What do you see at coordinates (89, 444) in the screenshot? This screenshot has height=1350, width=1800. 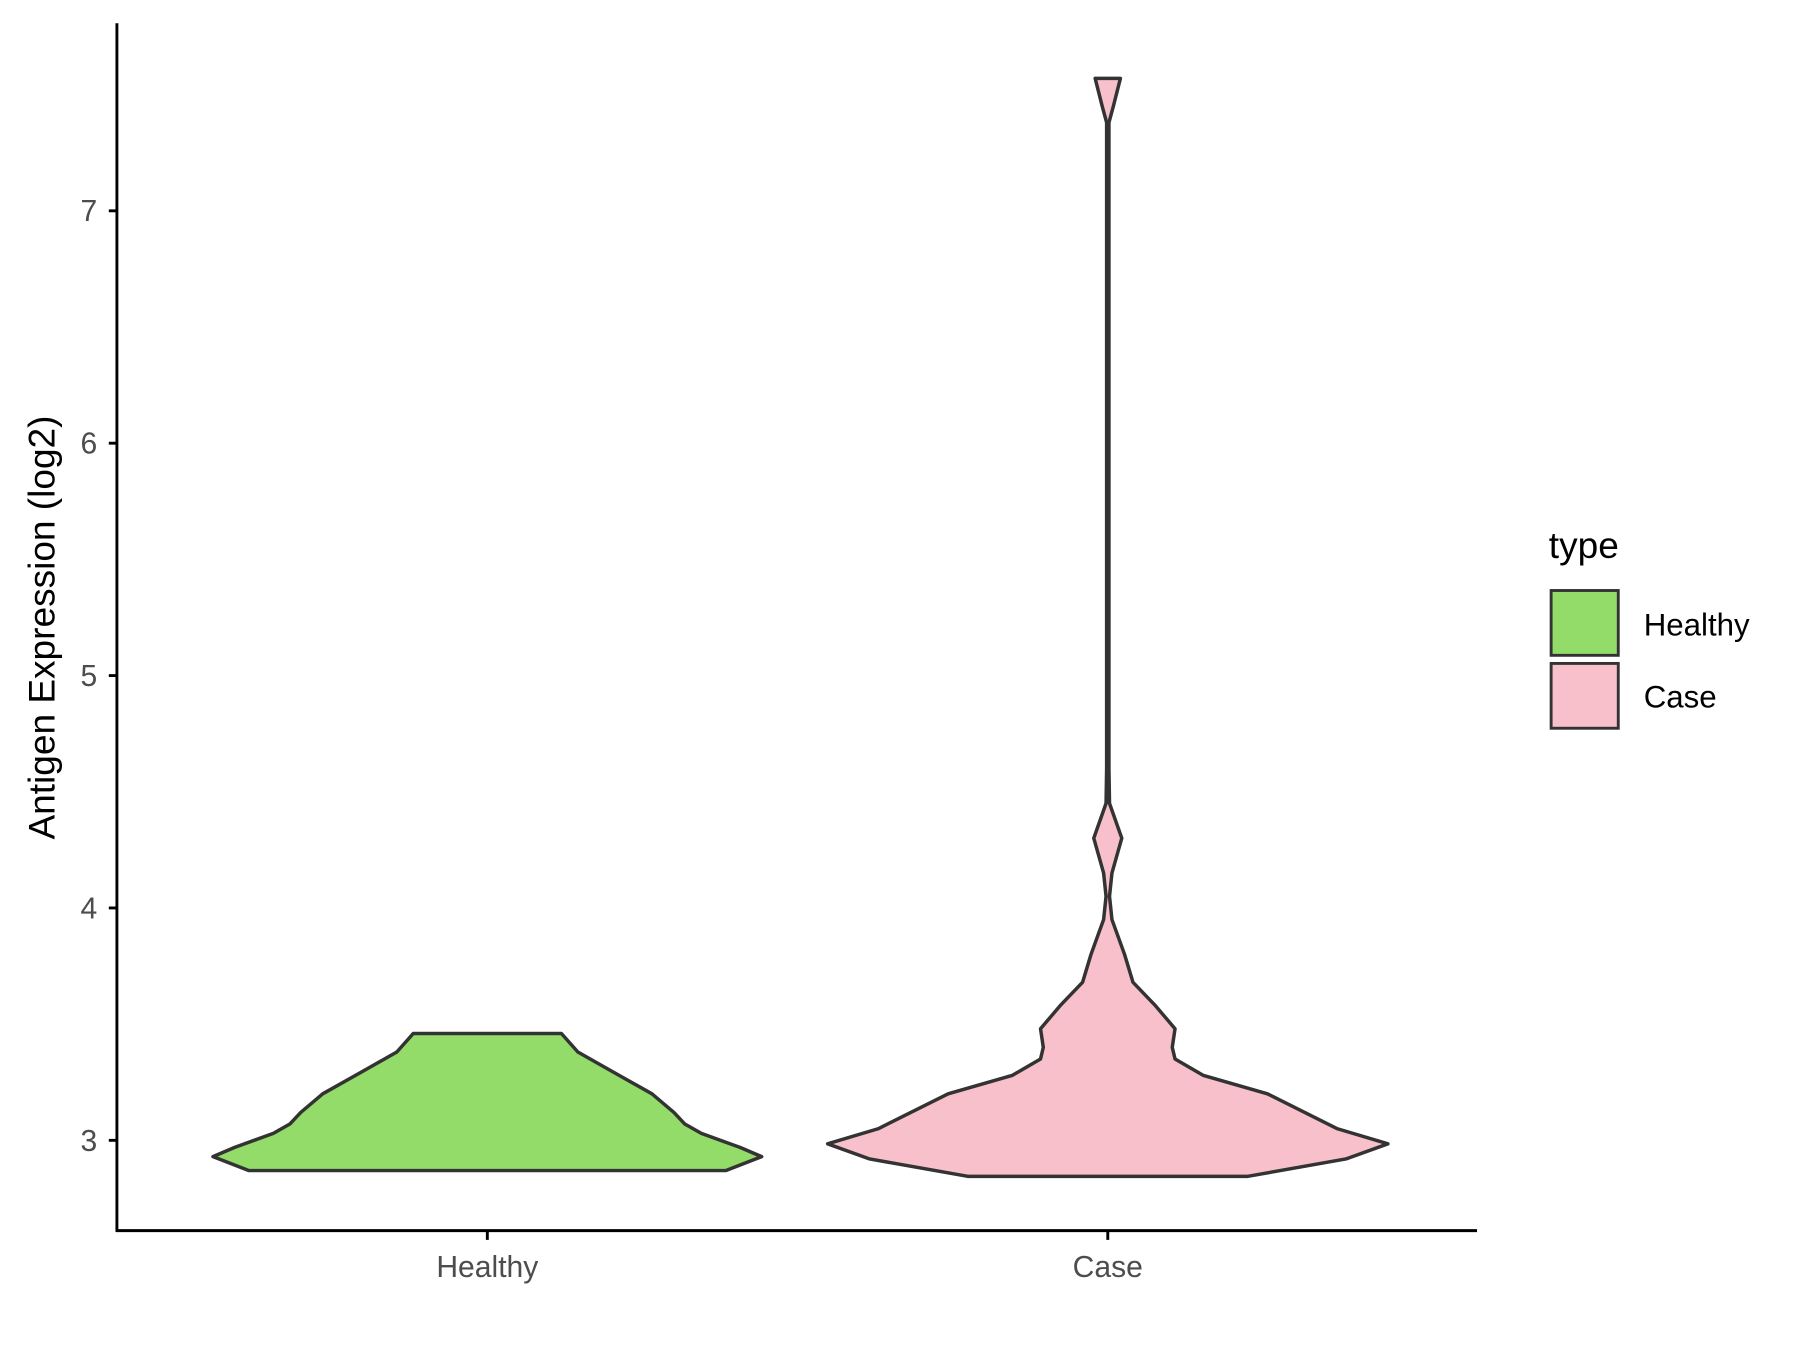 I see `y-tick-label: 6` at bounding box center [89, 444].